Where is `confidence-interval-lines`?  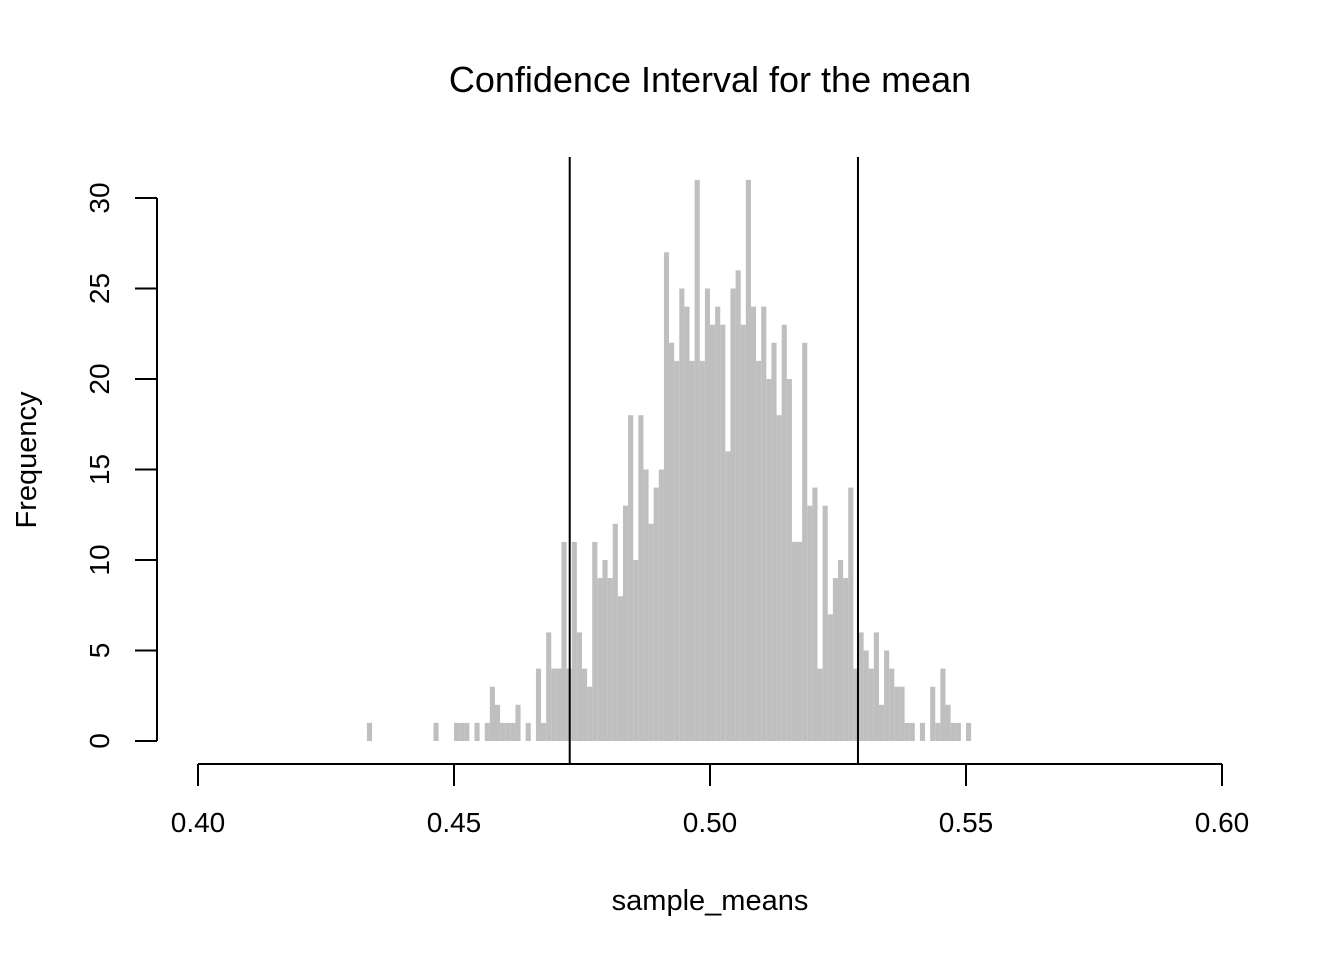
confidence-interval-lines is located at coordinates (713, 460).